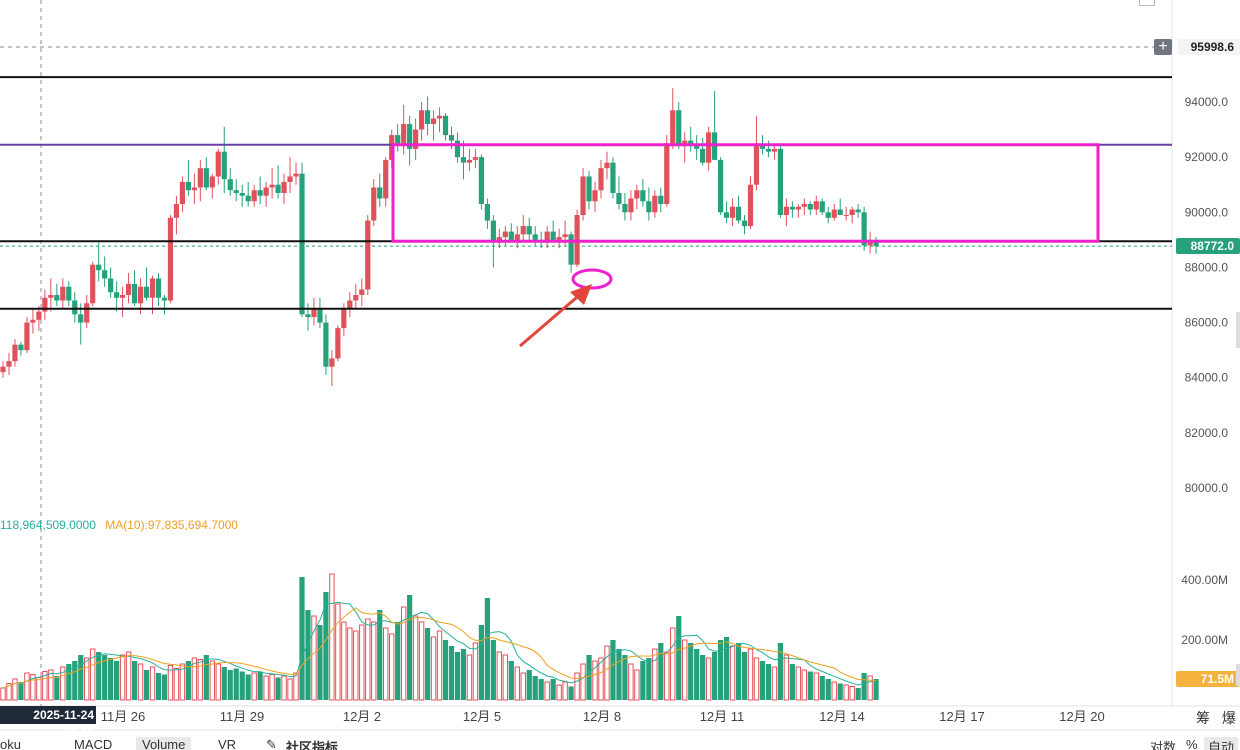  I want to click on tab-oku: oku, so click(10, 743).